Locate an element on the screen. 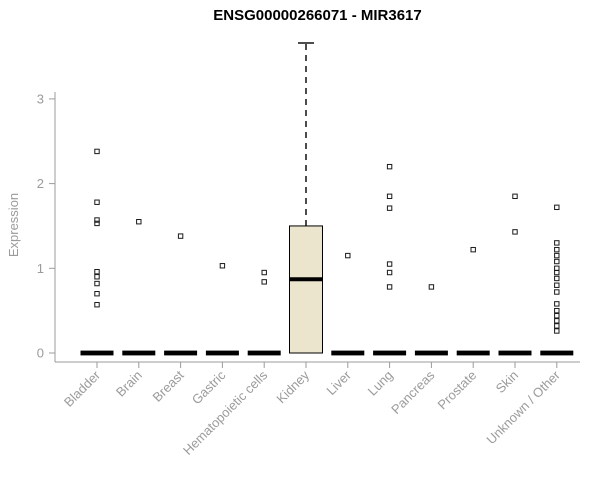  x-tick-label: Lung is located at coordinates (380, 383).